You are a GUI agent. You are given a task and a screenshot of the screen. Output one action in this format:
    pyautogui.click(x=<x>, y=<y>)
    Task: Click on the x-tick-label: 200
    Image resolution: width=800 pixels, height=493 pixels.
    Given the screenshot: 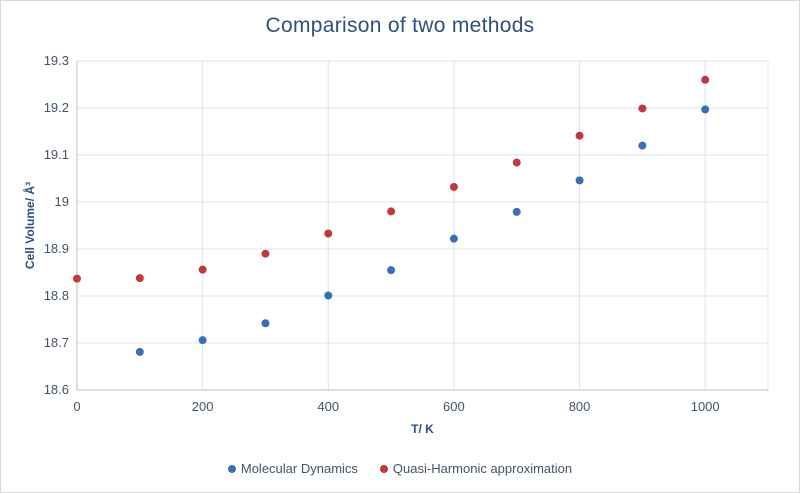 What is the action you would take?
    pyautogui.click(x=203, y=406)
    